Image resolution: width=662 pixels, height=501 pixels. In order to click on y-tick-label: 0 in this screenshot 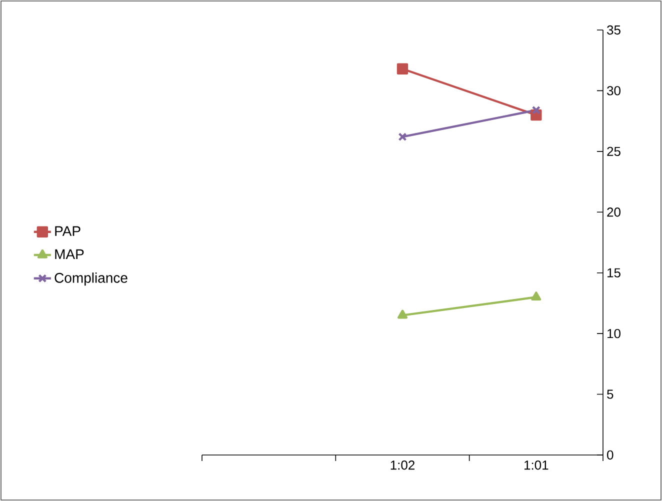, I will do `click(610, 455)`.